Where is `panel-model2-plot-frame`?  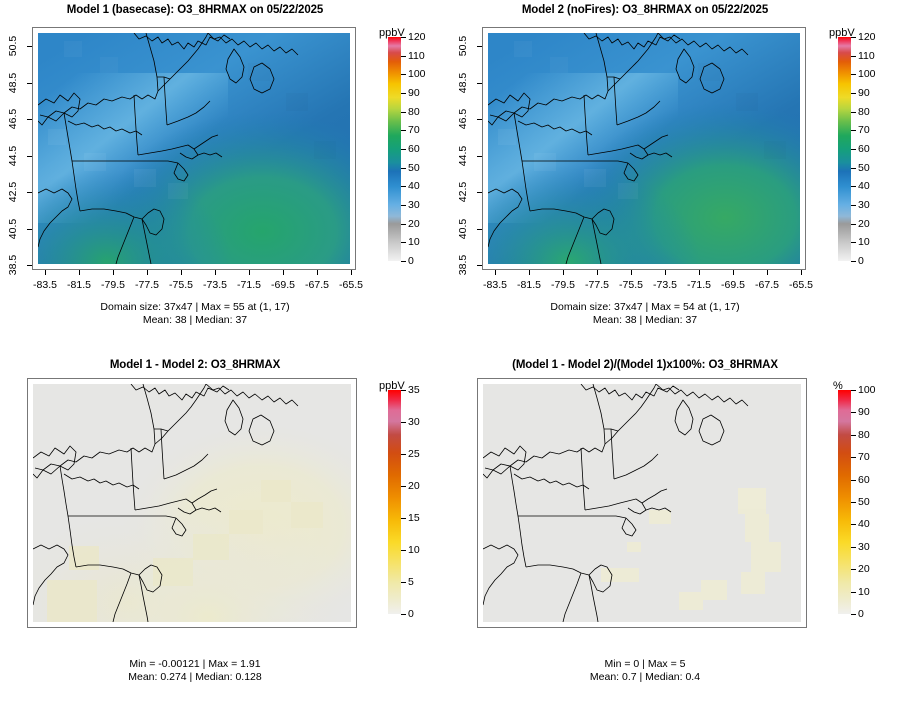
panel-model2-plot-frame is located at coordinates (644, 148).